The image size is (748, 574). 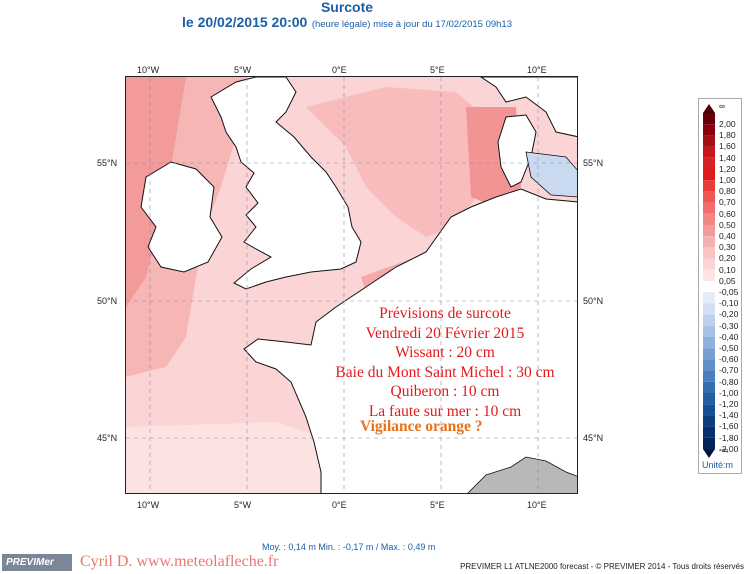 What do you see at coordinates (593, 301) in the screenshot?
I see `lat-label-right-50n: 50°N` at bounding box center [593, 301].